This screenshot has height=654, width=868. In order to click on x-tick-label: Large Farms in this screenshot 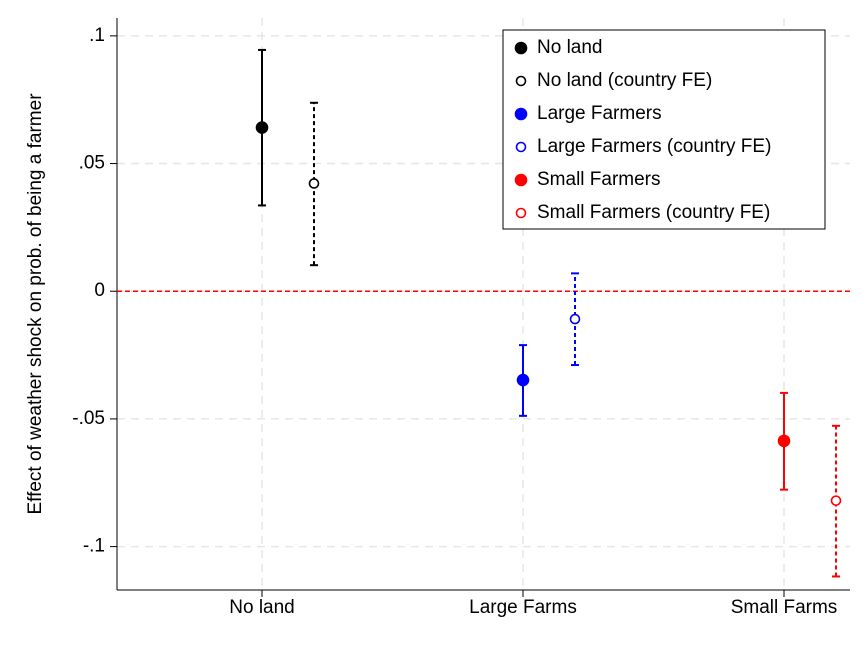, I will do `click(523, 607)`.